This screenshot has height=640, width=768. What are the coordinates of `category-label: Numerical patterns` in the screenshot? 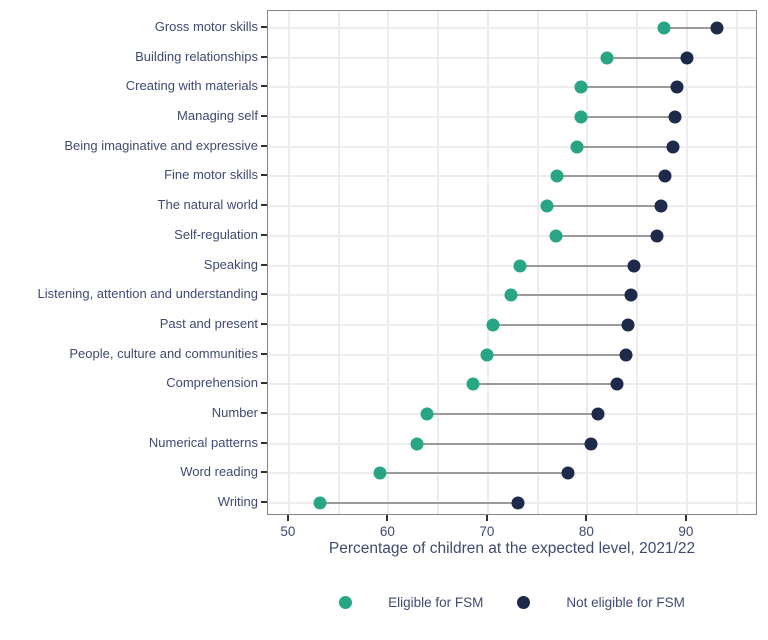 It's located at (203, 442).